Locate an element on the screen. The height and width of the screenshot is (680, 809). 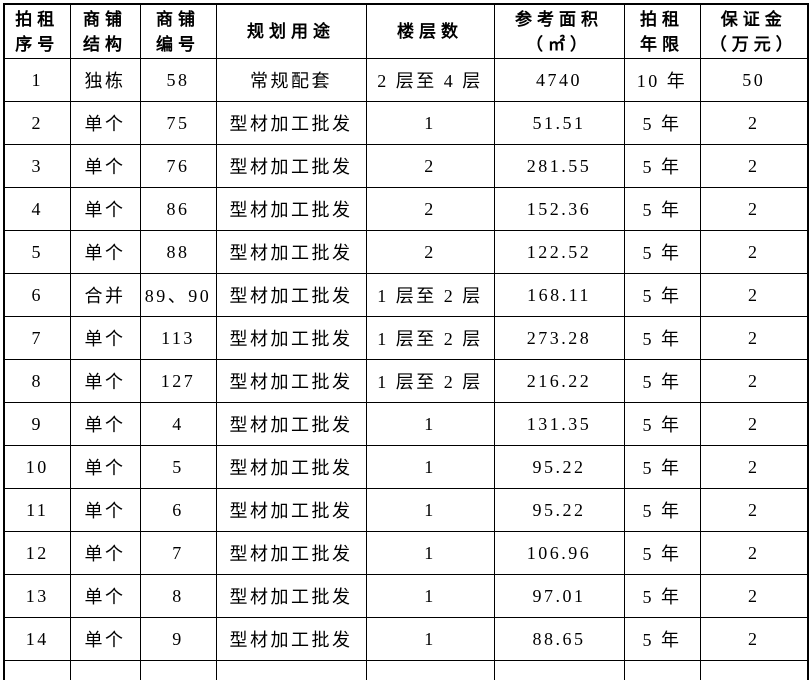
table-cell: 7 is located at coordinates (178, 553).